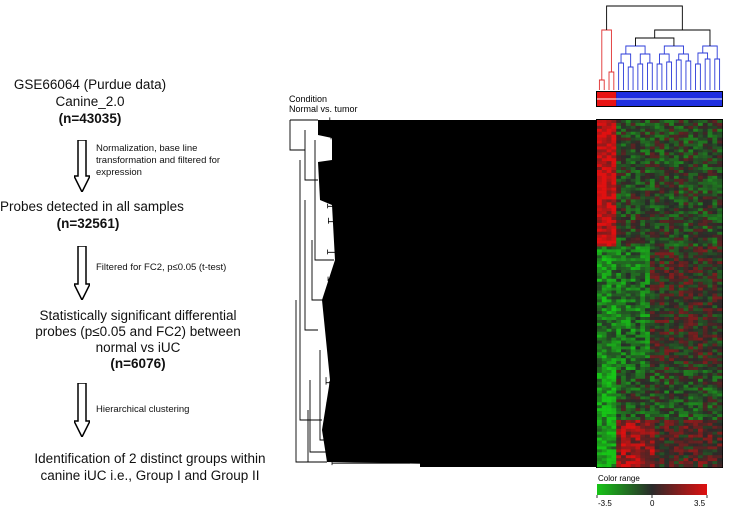  I want to click on step1-count: (n=43035), so click(90, 118).